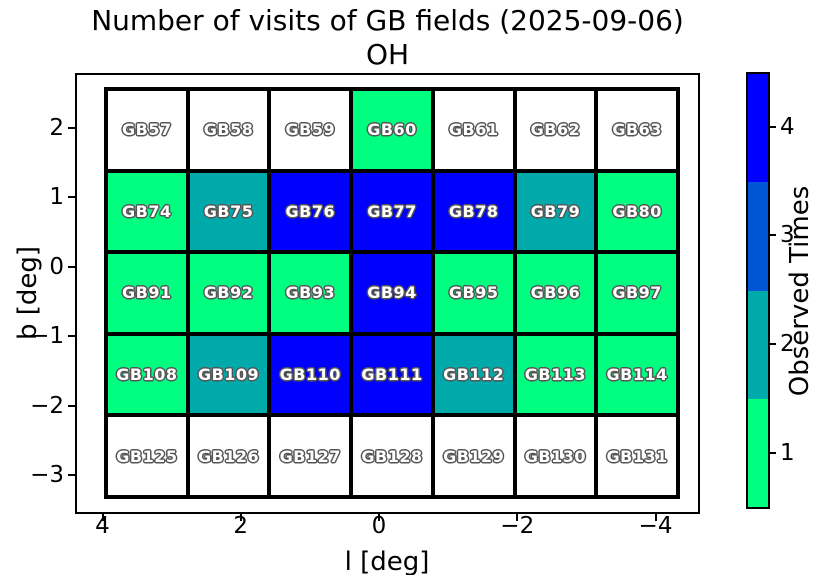 This screenshot has width=822, height=575. I want to click on field-cell-gb111: GB111, so click(392, 374).